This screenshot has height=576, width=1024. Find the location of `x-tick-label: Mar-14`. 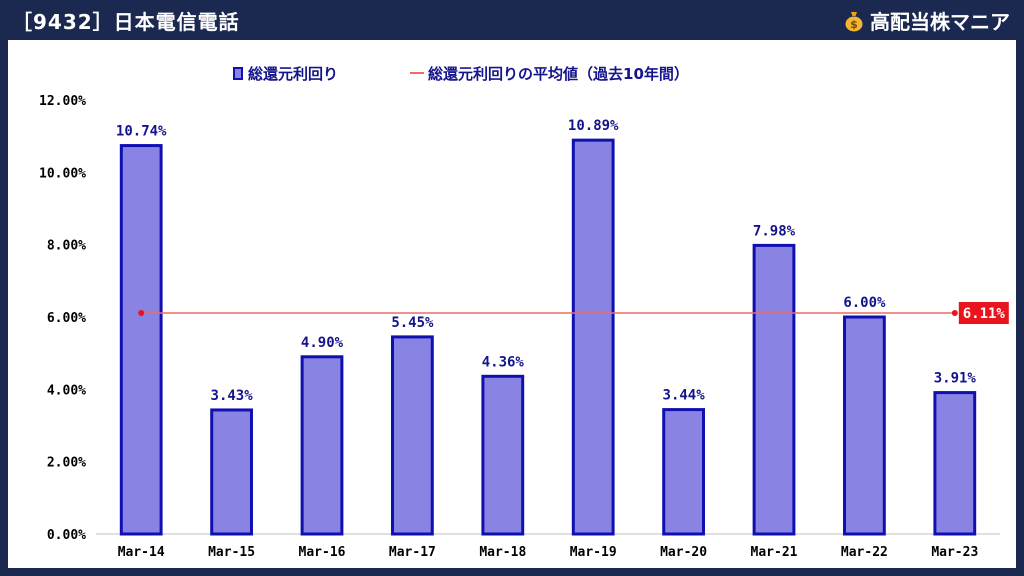

x-tick-label: Mar-14 is located at coordinates (141, 552).